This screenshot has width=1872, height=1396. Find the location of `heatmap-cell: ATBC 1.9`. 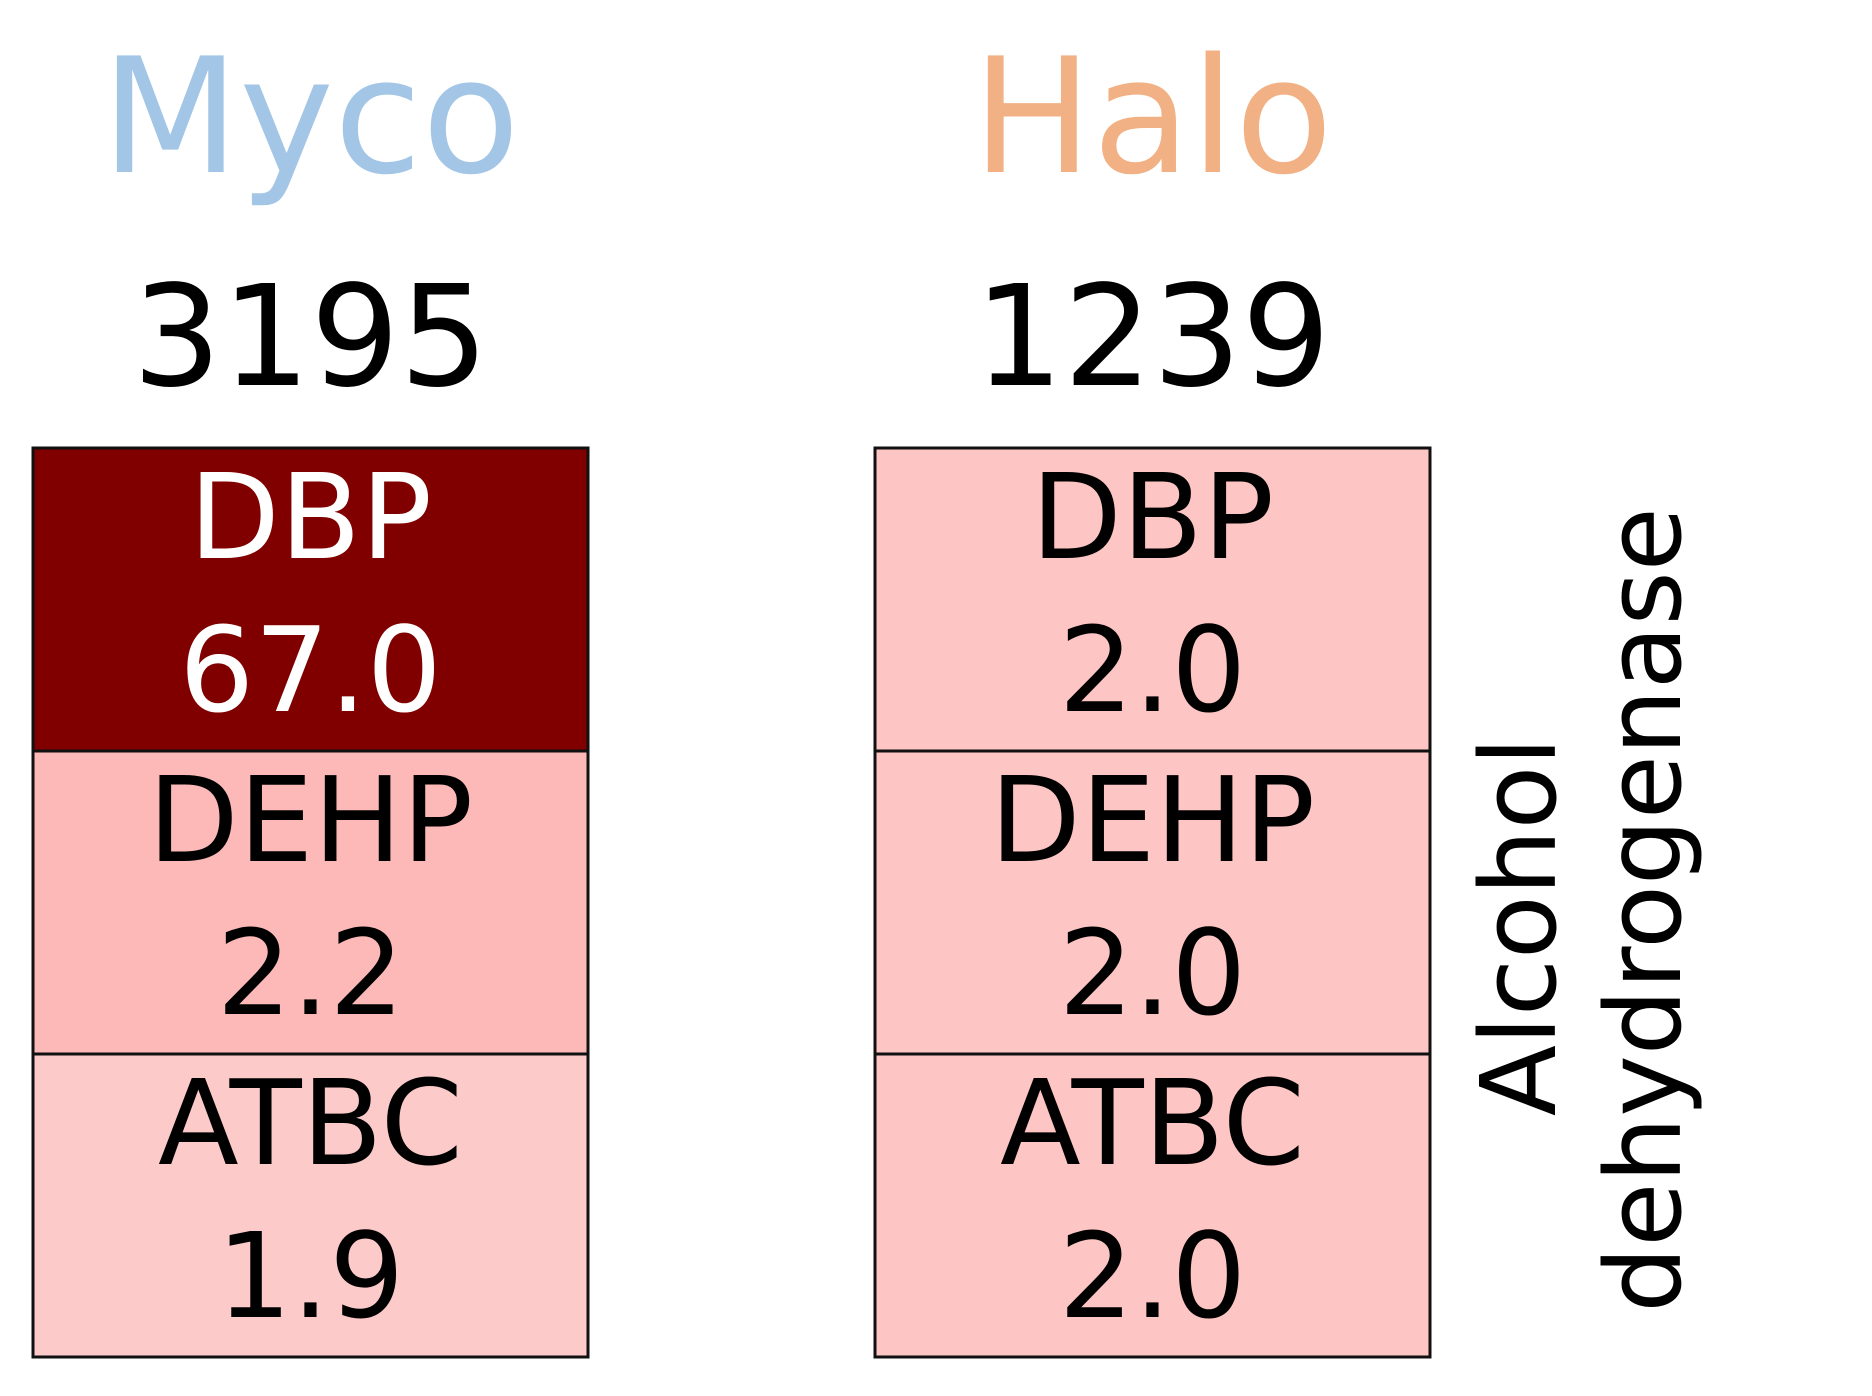

heatmap-cell: ATBC 1.9 is located at coordinates (310, 1205).